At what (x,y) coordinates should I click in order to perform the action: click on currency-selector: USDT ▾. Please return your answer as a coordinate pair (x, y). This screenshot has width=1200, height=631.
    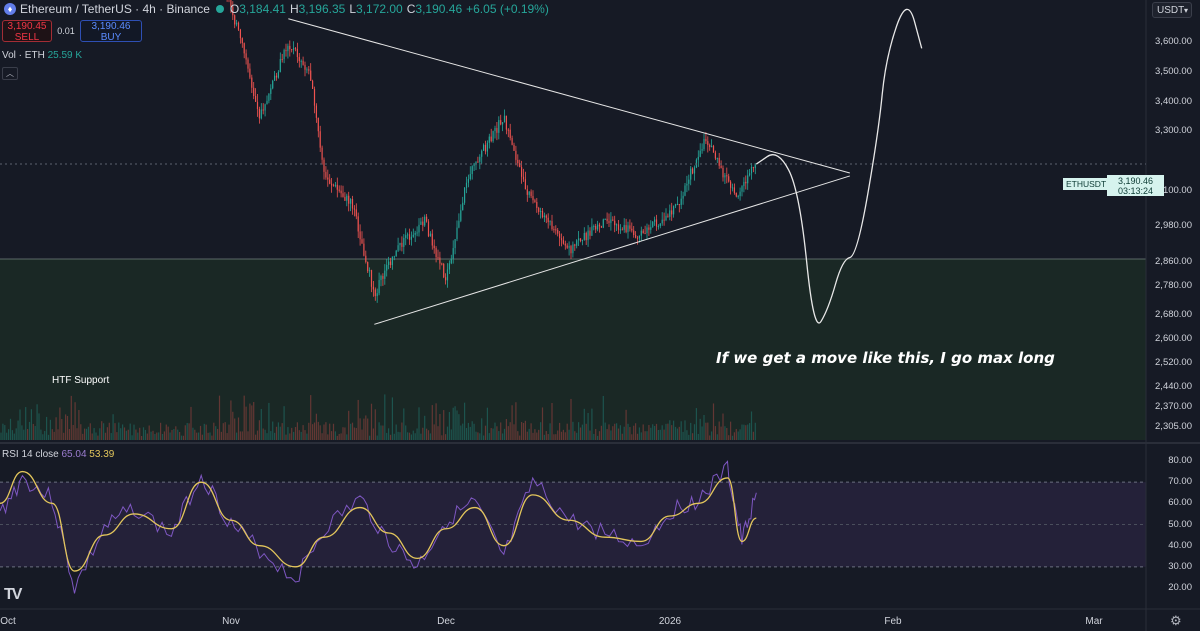
    Looking at the image, I should click on (1172, 10).